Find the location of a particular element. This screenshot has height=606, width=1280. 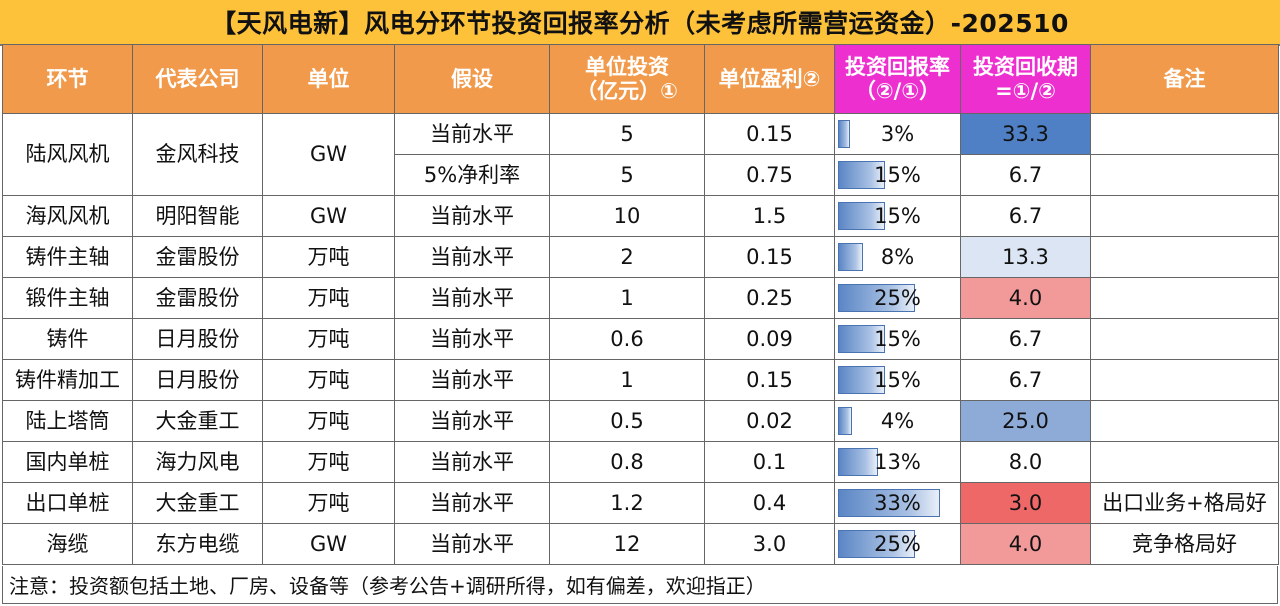

footer-note: 注意：投资额包括土地、厂房、设备等（参考公告+调研所得，如有偏差，欢迎指正） is located at coordinates (640, 585).